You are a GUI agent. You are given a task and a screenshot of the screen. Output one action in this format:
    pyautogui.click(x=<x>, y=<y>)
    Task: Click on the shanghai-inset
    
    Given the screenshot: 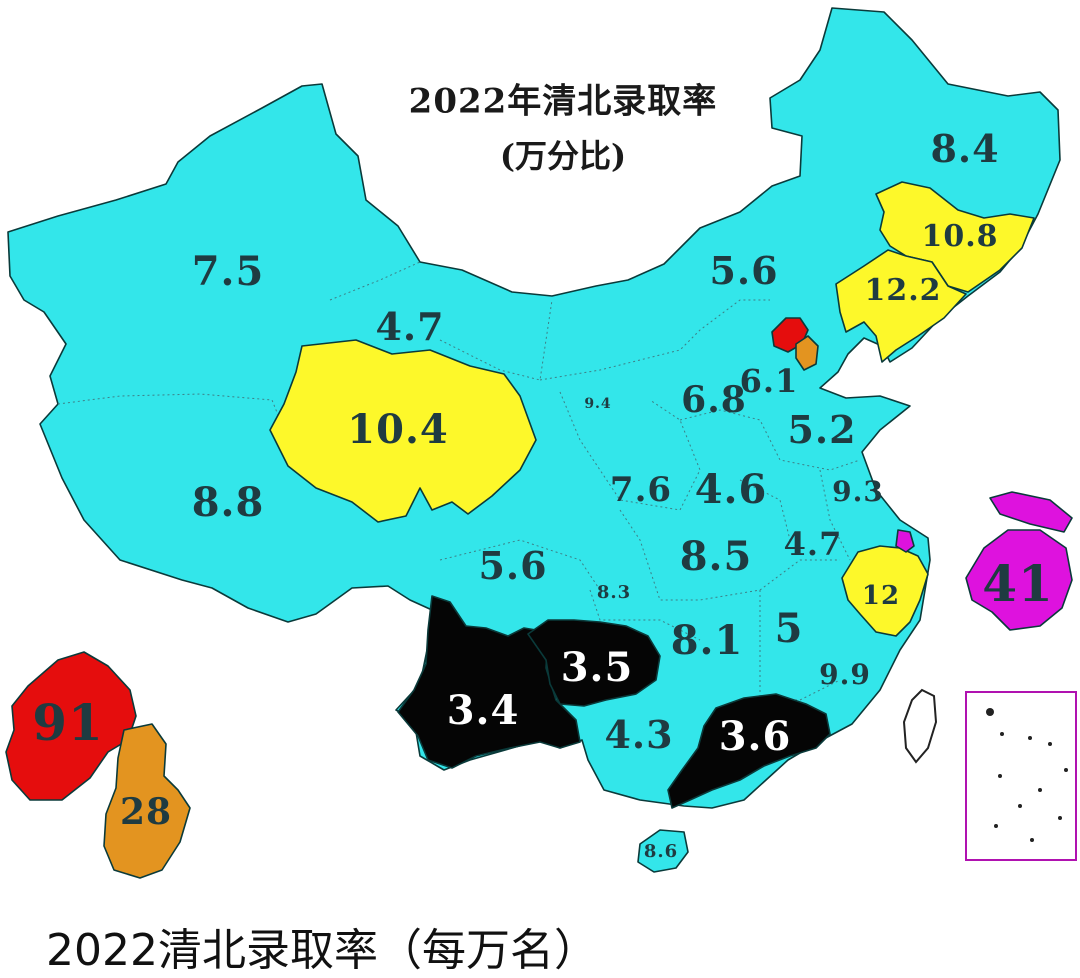 What is the action you would take?
    pyautogui.click(x=1019, y=561)
    